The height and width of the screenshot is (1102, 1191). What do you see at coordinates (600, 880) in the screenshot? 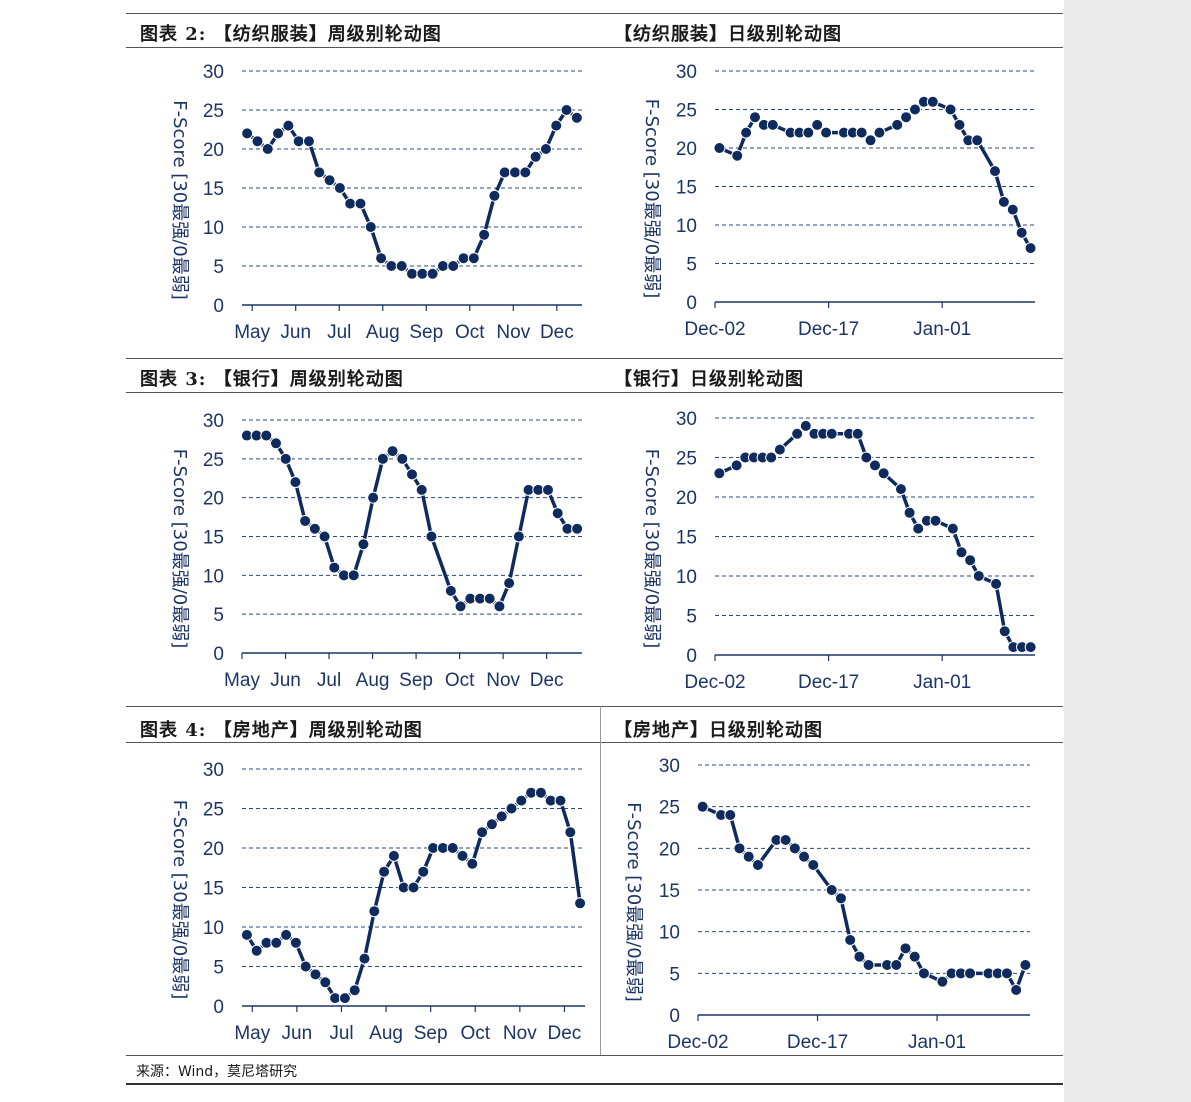
I see `column-divider` at bounding box center [600, 880].